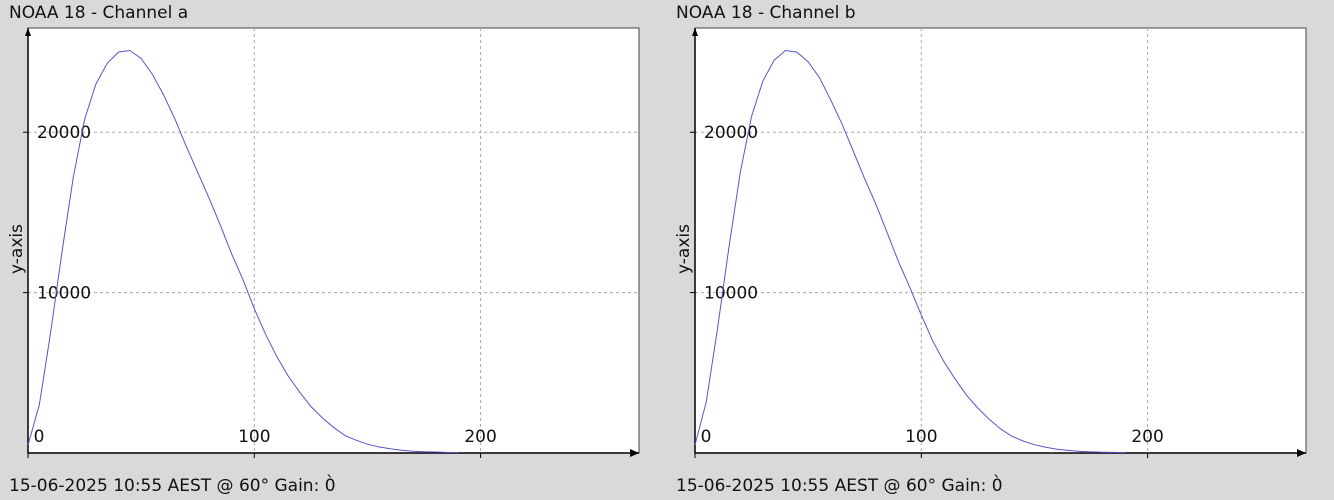 The width and height of the screenshot is (1334, 500). What do you see at coordinates (766, 13) in the screenshot?
I see `chart-title: NOAA 18 - Channel b` at bounding box center [766, 13].